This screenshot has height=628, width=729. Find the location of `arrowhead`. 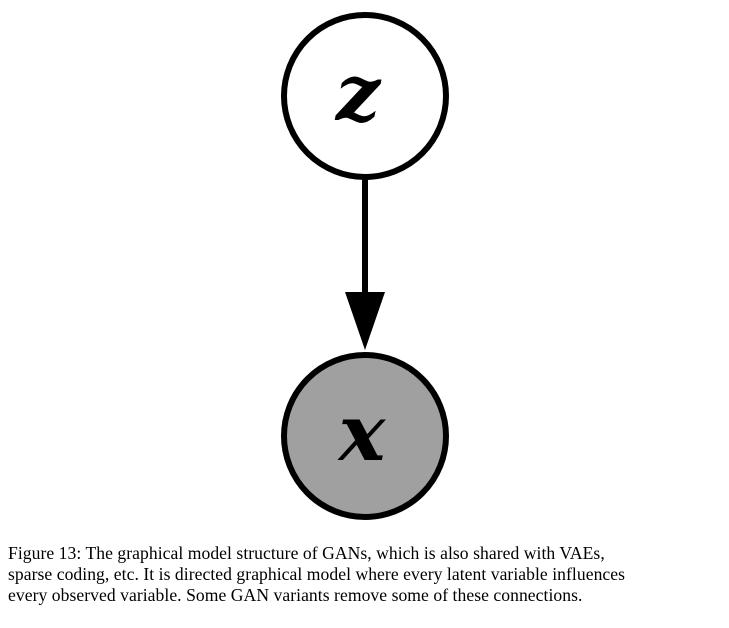

arrowhead is located at coordinates (365, 321).